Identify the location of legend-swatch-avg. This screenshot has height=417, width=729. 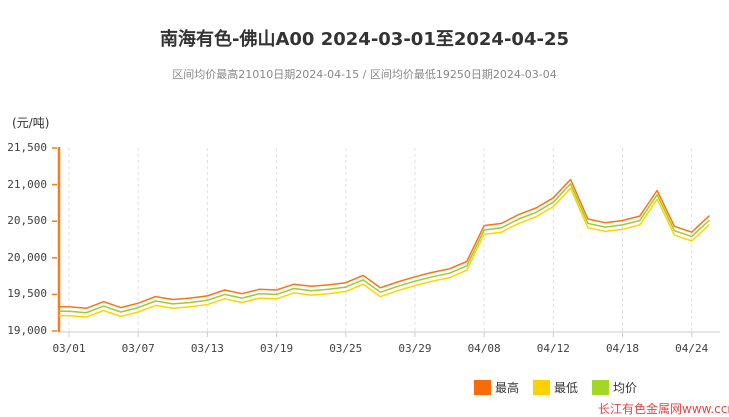
(601, 387).